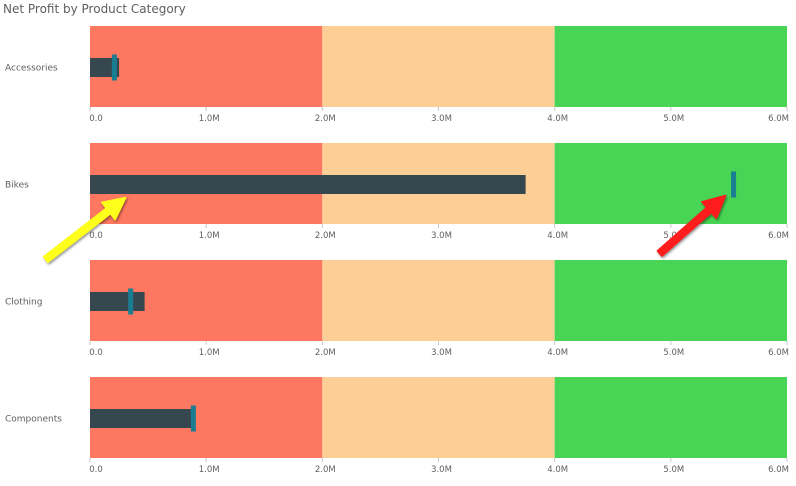  Describe the element at coordinates (94, 9) in the screenshot. I see `chart-title: Net Profit by Product Category` at that location.